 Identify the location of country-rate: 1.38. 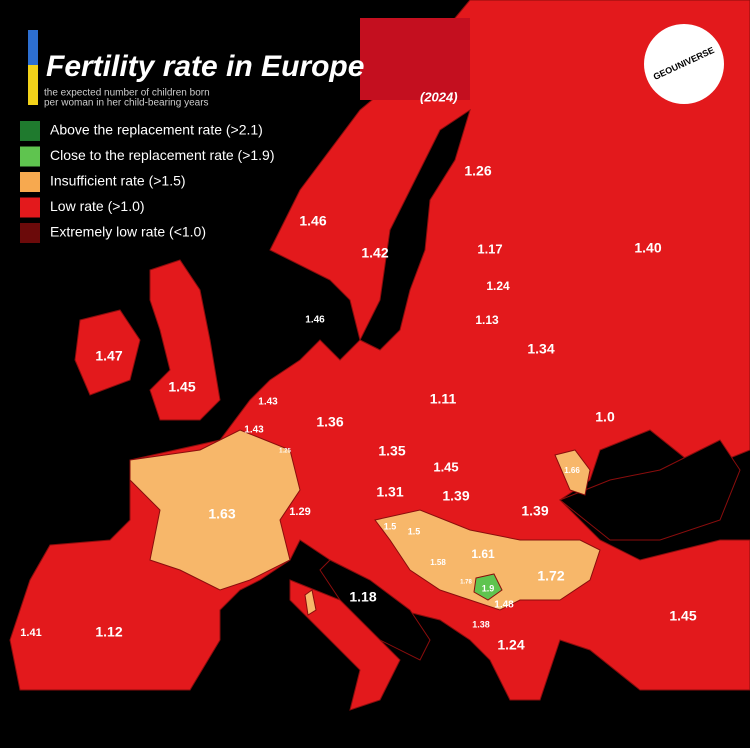
(481, 624).